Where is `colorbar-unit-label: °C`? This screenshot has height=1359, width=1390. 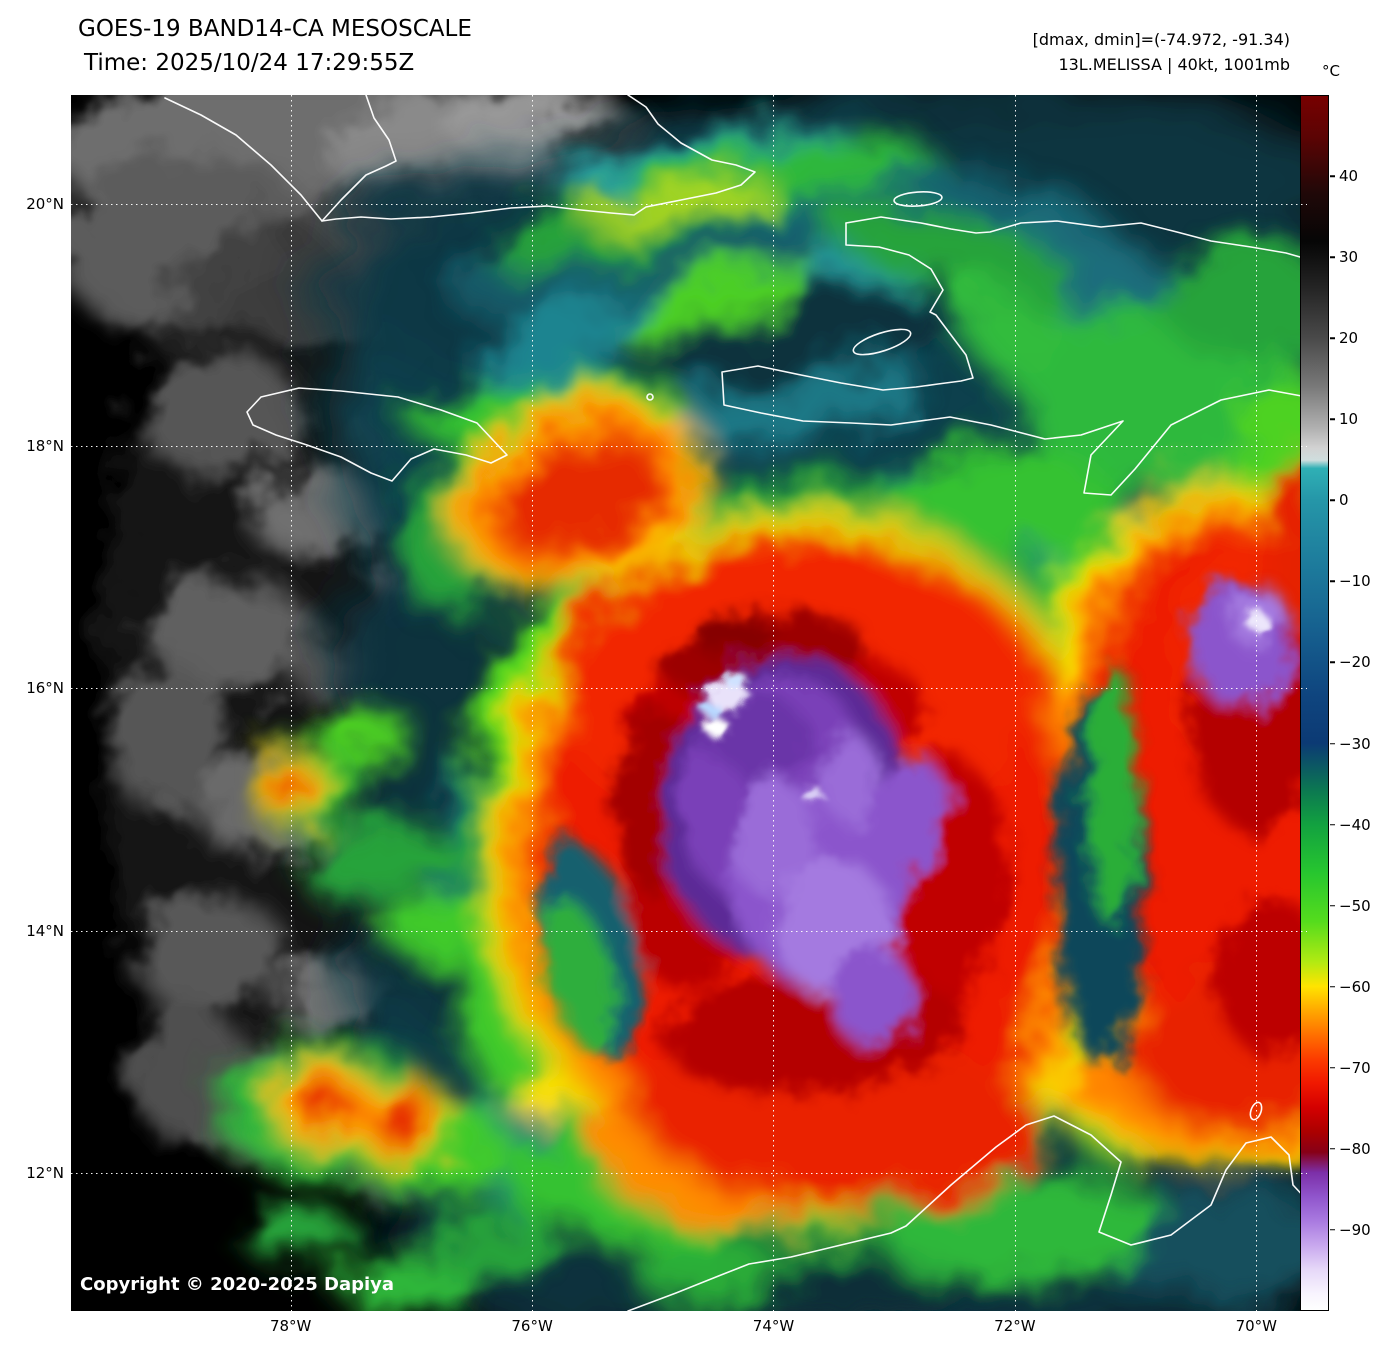 colorbar-unit-label: °C is located at coordinates (1331, 71).